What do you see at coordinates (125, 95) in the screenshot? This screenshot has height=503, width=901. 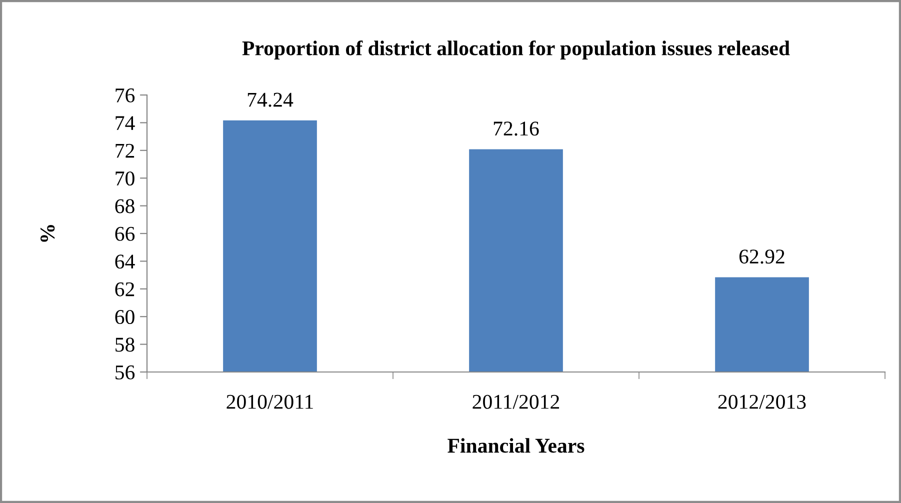 I see `y-tick-label: 76` at bounding box center [125, 95].